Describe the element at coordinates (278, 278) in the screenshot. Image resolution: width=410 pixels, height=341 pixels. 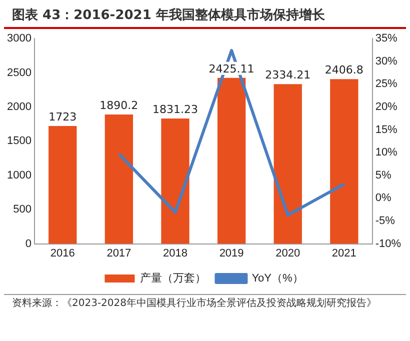
I see `legend-label: YoY（%）` at that location.